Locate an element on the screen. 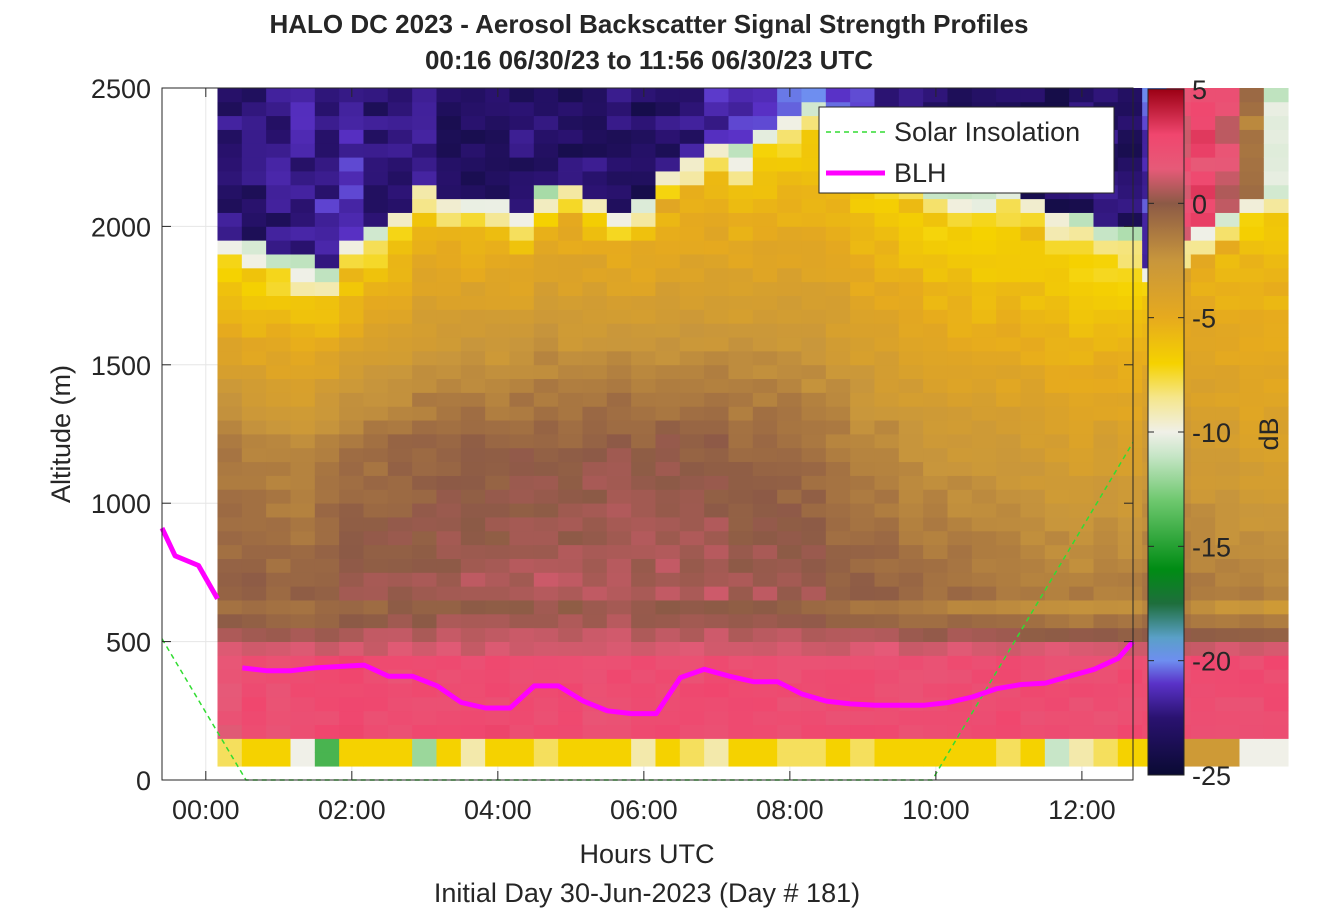 This screenshot has width=1343, height=916. x-axis-label: Hours UTC is located at coordinates (646, 854).